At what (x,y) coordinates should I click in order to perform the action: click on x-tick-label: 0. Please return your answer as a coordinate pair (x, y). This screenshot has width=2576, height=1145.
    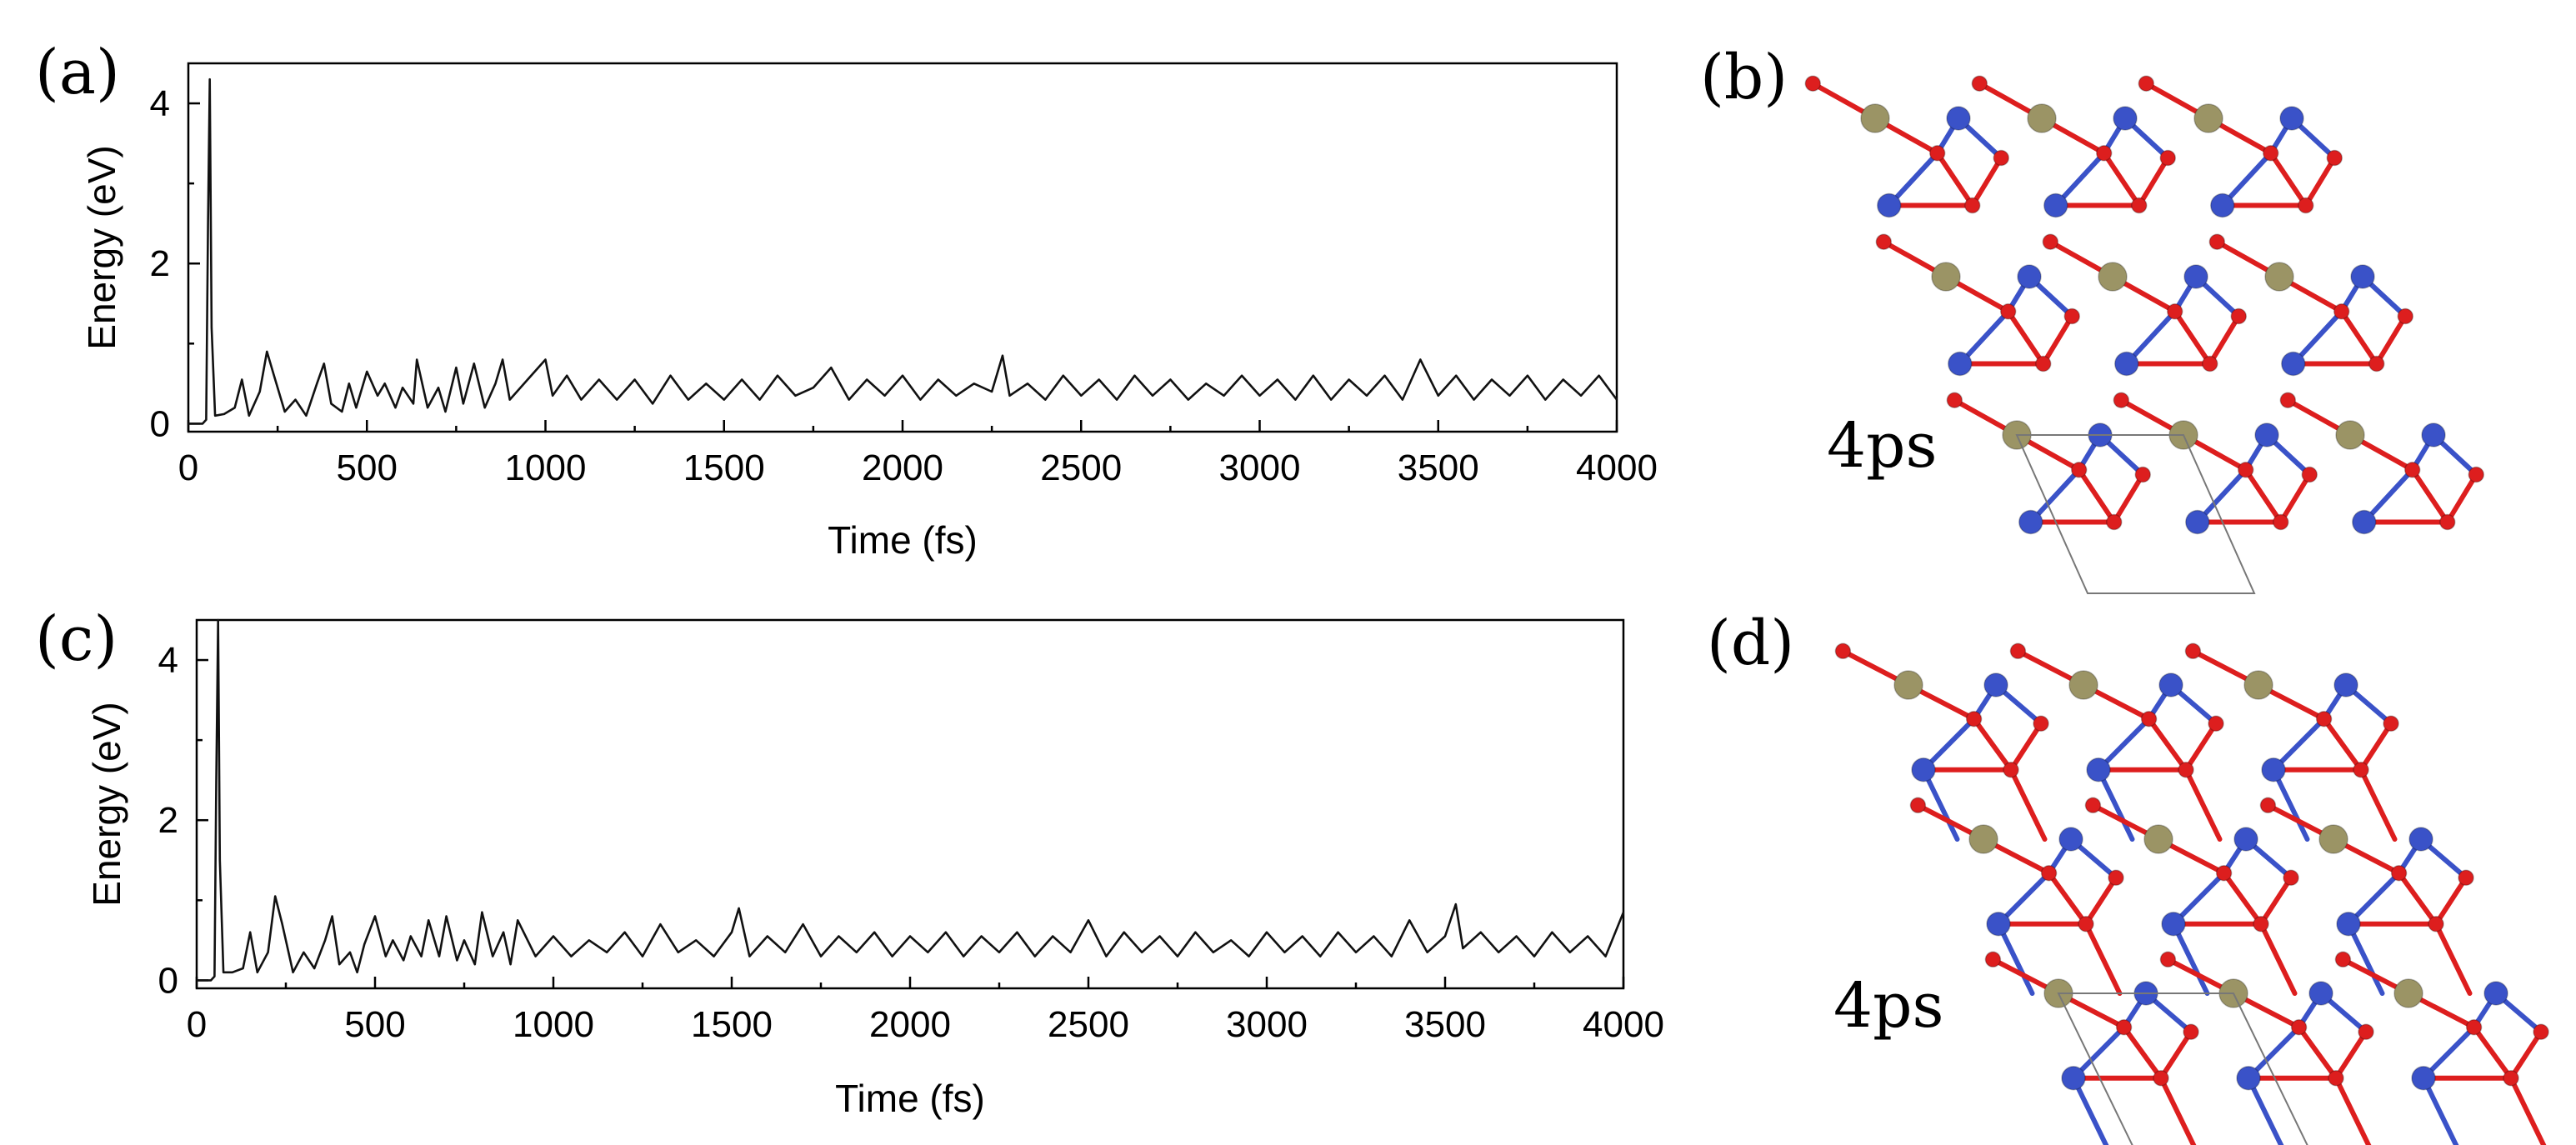
    Looking at the image, I should click on (188, 468).